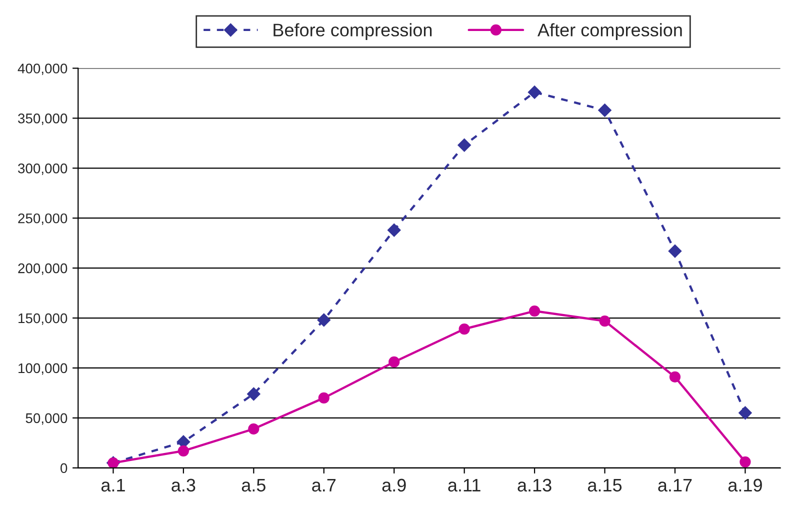 The width and height of the screenshot is (789, 517). What do you see at coordinates (43, 169) in the screenshot?
I see `y-tick-label: 300,000` at bounding box center [43, 169].